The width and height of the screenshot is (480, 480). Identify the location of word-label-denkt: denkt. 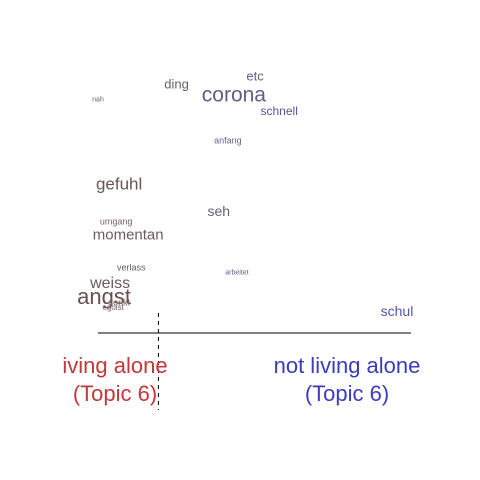
(119, 302).